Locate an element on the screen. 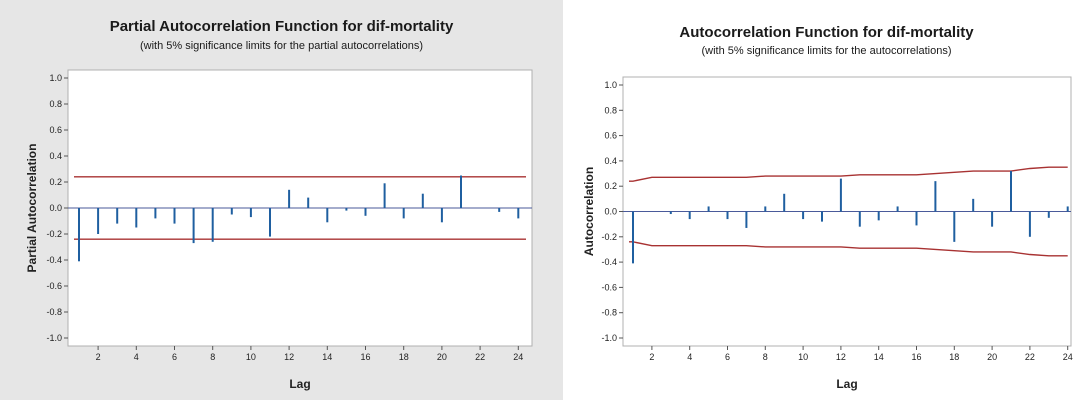 The height and width of the screenshot is (400, 1085). pacf-y-tick-label: 0.6 is located at coordinates (55, 130).